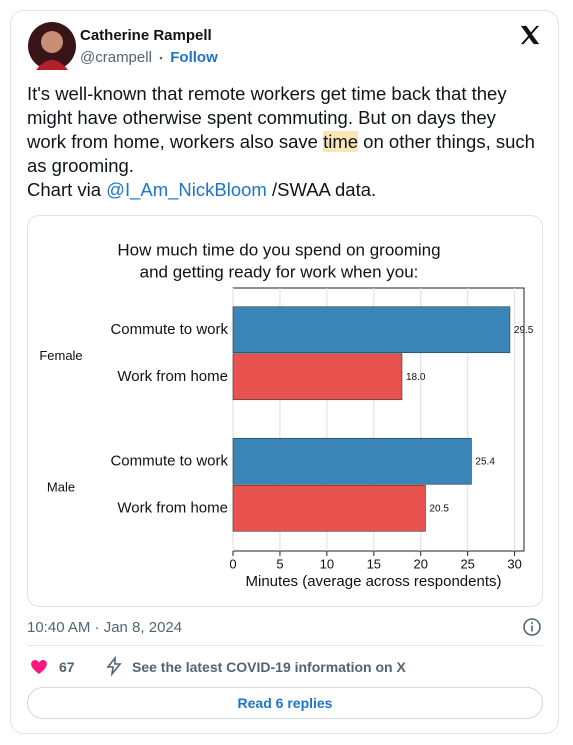 The image size is (573, 745). Describe the element at coordinates (285, 703) in the screenshot. I see `read-replies-button: Read 6 replies` at that location.